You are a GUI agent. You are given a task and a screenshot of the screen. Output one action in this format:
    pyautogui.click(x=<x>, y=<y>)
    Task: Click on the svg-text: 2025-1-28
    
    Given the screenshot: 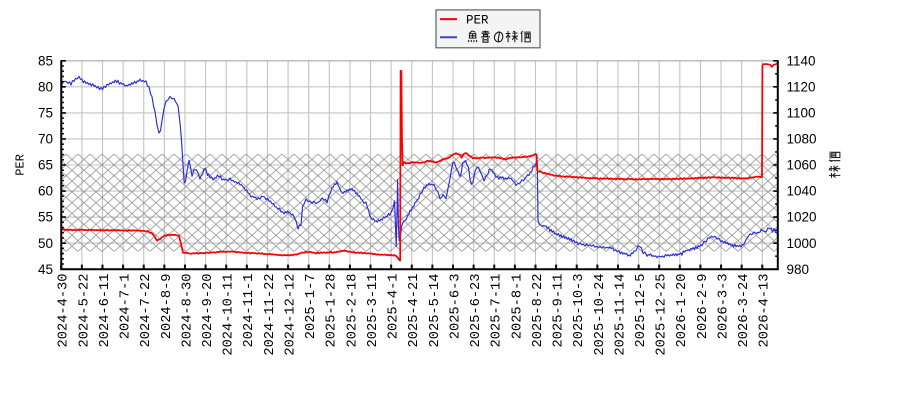 What is the action you would take?
    pyautogui.click(x=332, y=311)
    